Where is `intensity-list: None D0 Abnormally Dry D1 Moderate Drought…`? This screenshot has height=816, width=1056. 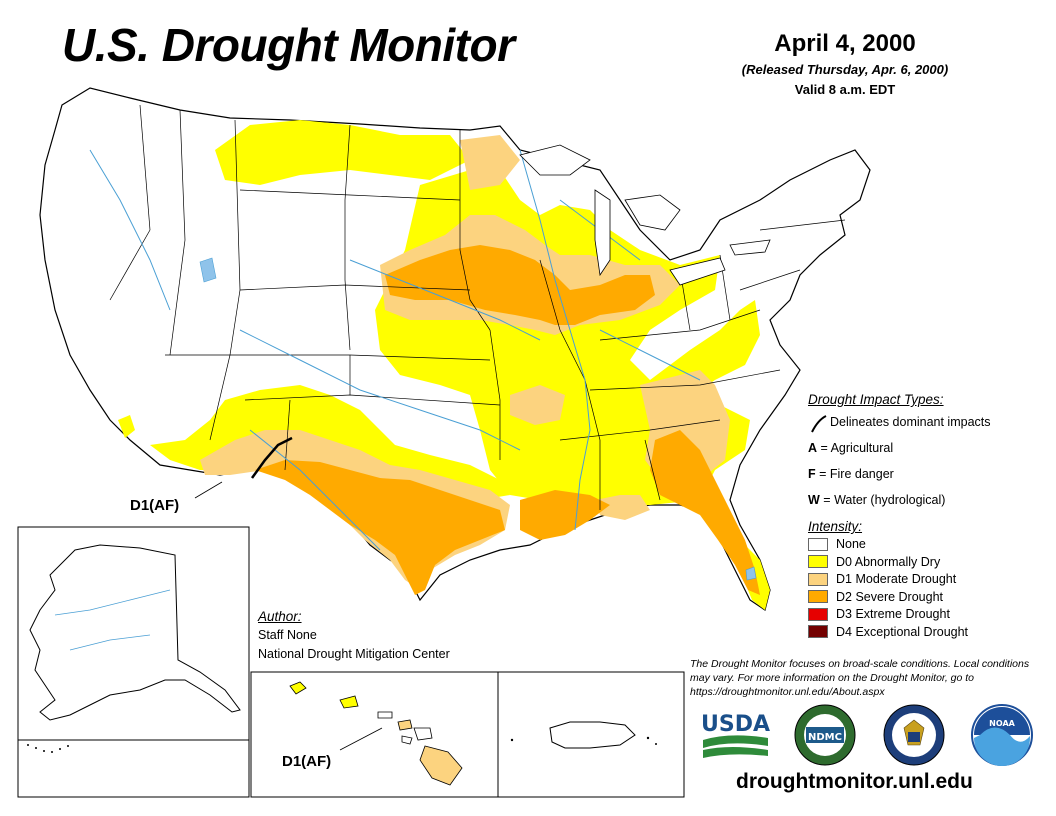 intensity-list: None D0 Abnormally Dry D1 Moderate Drought… is located at coordinates (899, 588).